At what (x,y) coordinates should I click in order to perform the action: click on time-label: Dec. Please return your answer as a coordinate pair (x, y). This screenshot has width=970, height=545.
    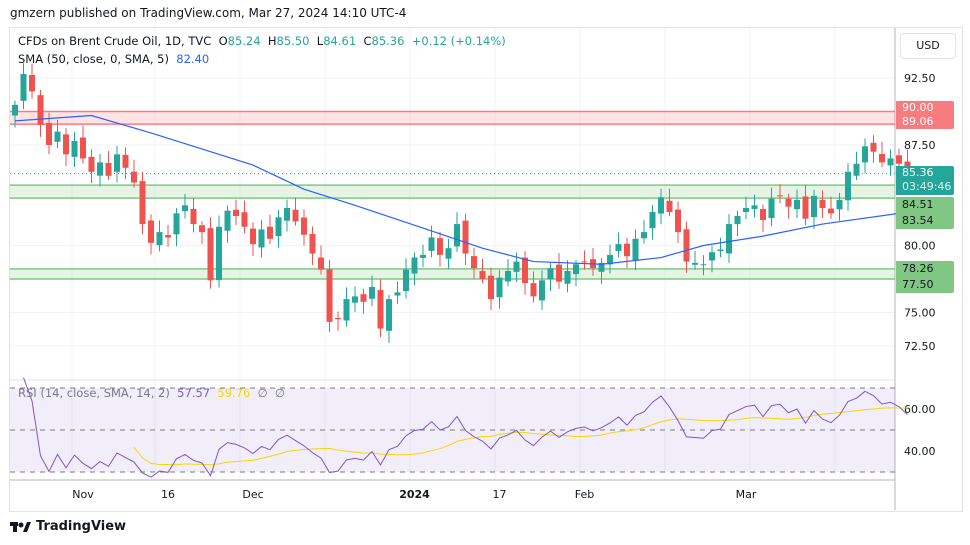
    Looking at the image, I should click on (252, 494).